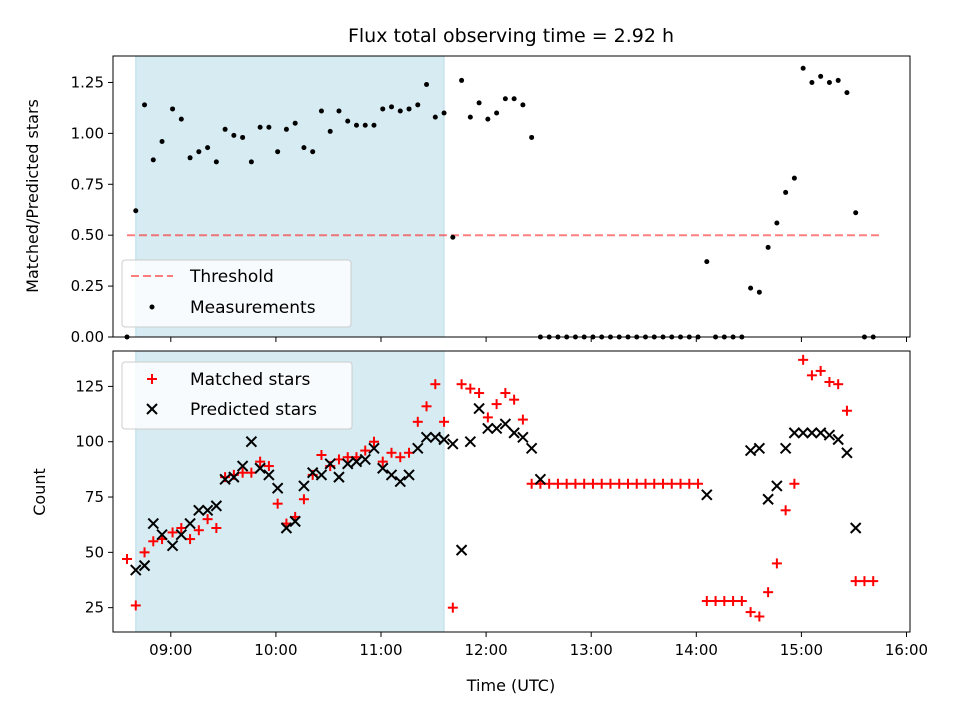 The image size is (960, 720). Describe the element at coordinates (32, 196) in the screenshot. I see `top-panel-y-label: Matched/Predicted stars` at that location.